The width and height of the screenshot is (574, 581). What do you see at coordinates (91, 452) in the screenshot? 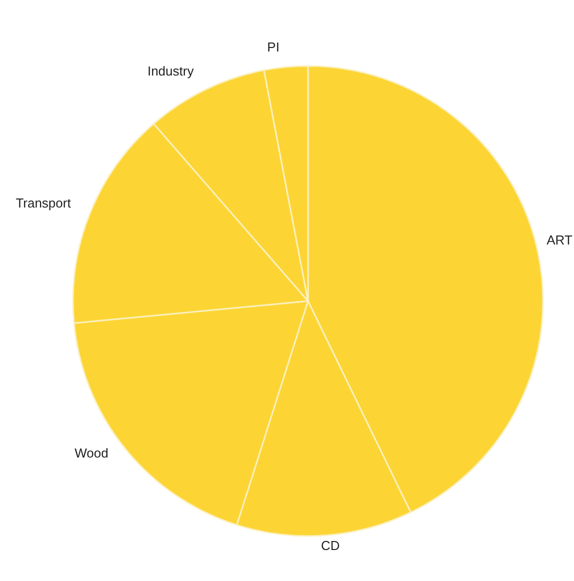
I see `slice-label: Wood` at bounding box center [91, 452].